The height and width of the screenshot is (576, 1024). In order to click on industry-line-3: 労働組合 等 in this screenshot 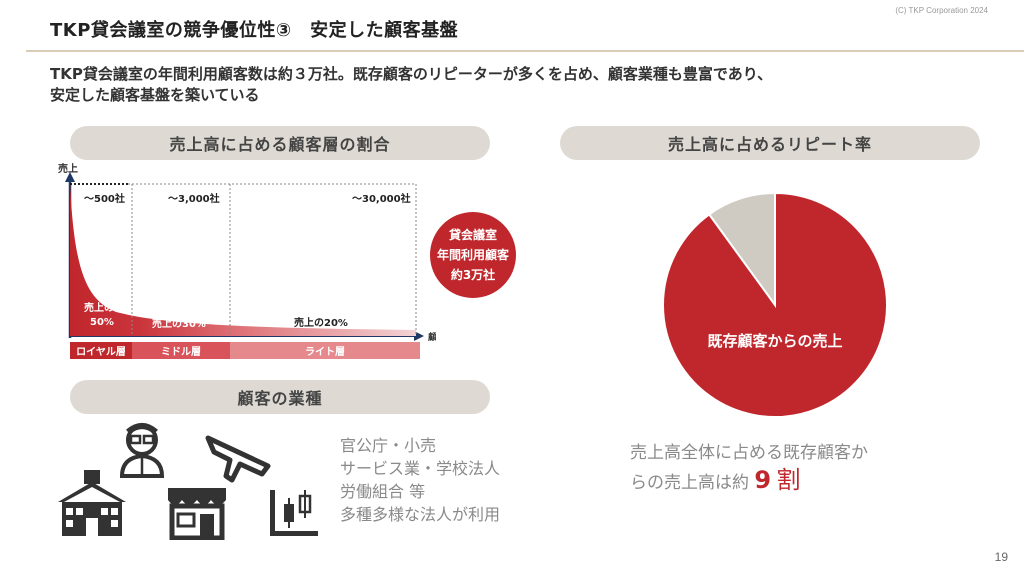, I will do `click(383, 491)`.